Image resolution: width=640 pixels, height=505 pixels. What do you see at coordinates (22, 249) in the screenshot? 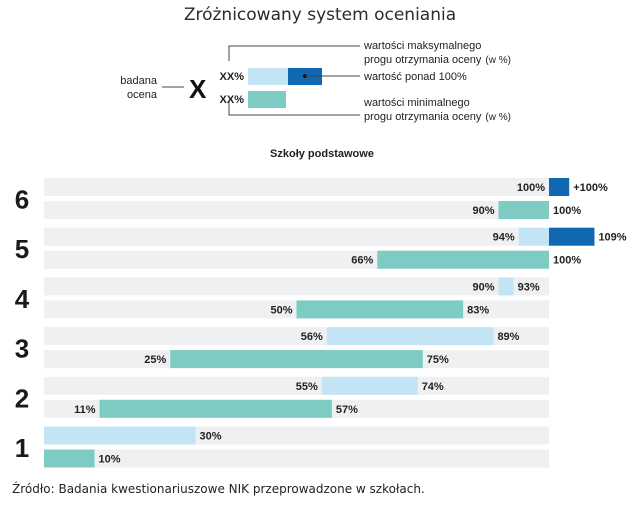
I see `grade-label: 5` at bounding box center [22, 249].